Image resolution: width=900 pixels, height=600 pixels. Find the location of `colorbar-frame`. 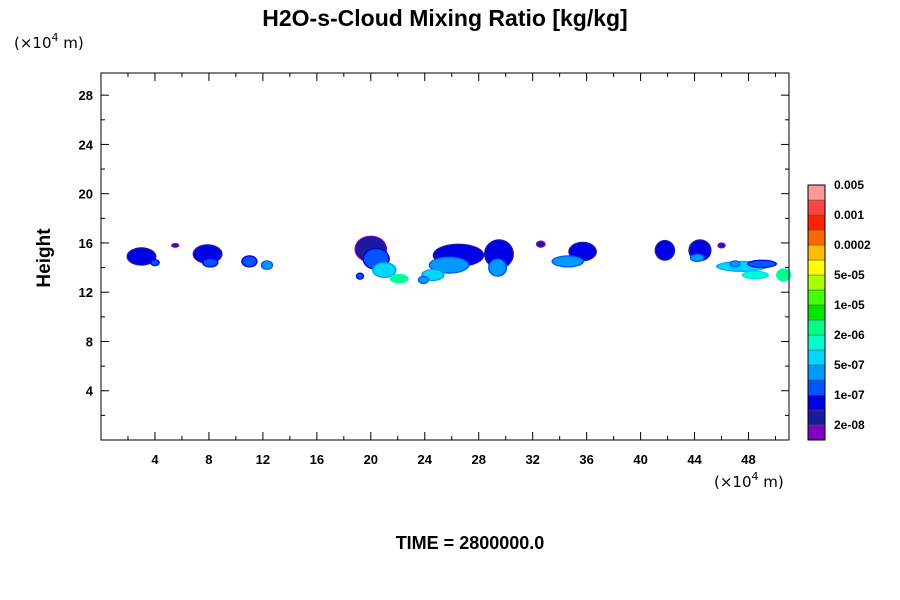

colorbar-frame is located at coordinates (816, 312).